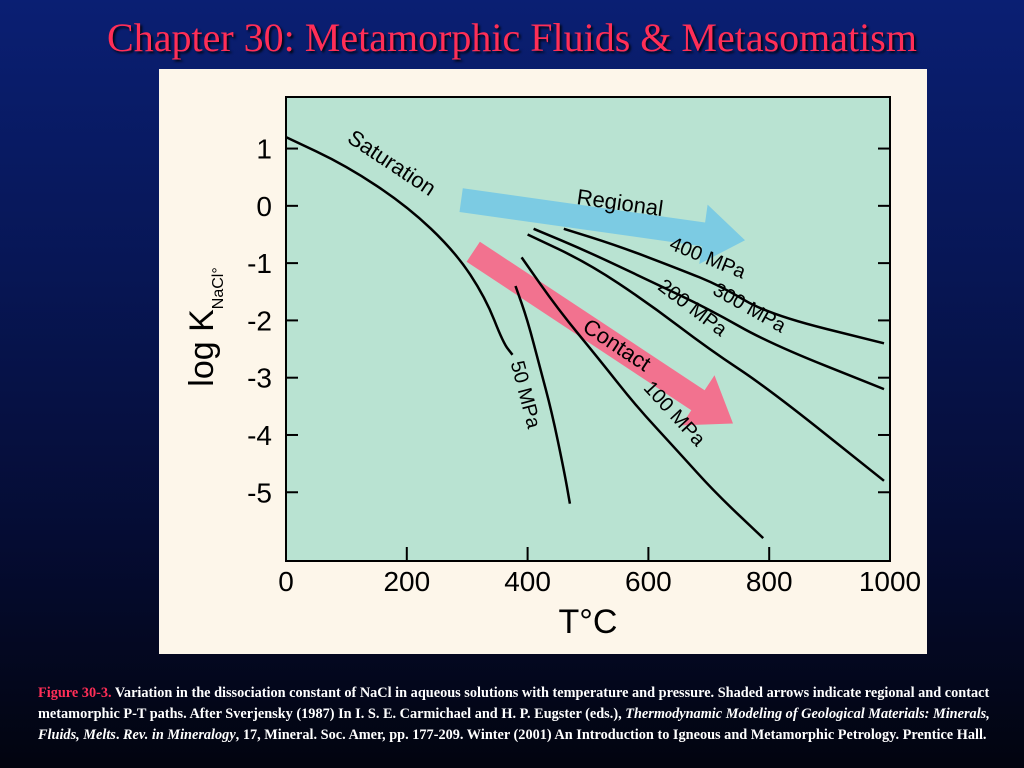  I want to click on y-axis-label-subscript: NaCl°, so click(218, 288).